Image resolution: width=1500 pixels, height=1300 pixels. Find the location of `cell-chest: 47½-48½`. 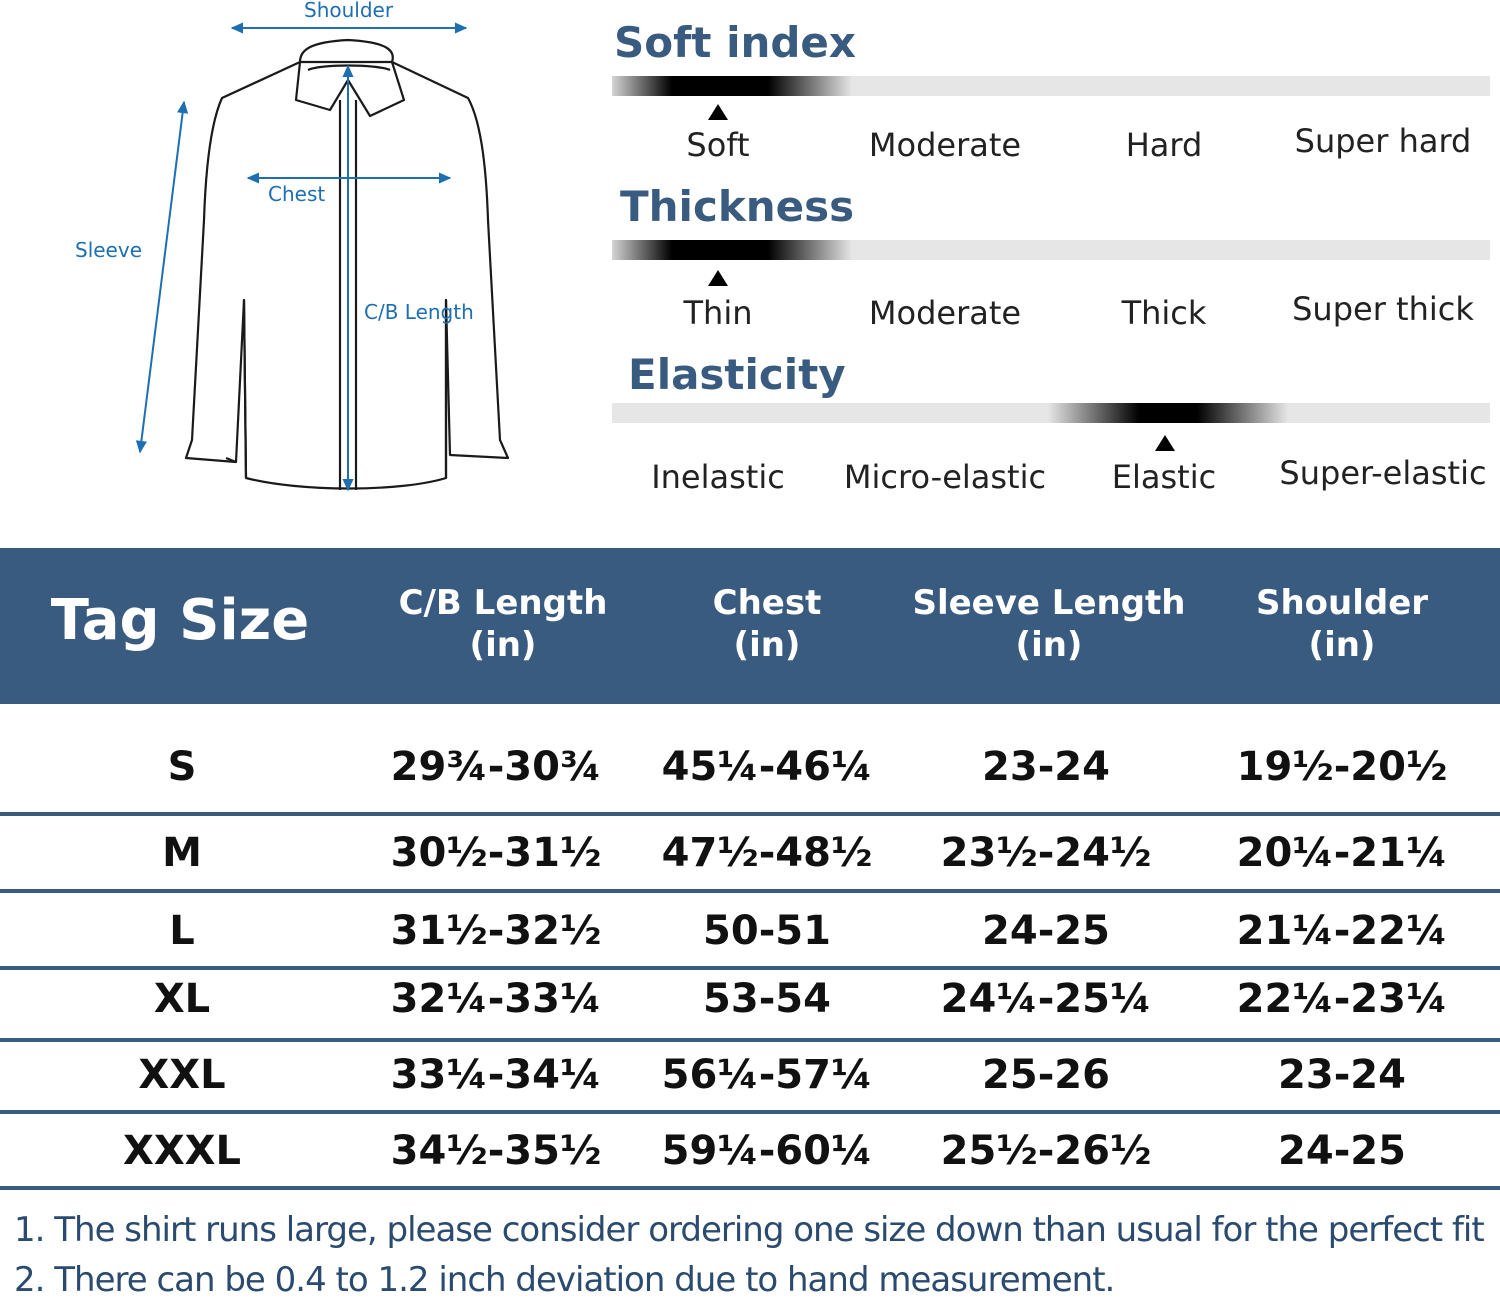

cell-chest: 47½-48½ is located at coordinates (767, 853).